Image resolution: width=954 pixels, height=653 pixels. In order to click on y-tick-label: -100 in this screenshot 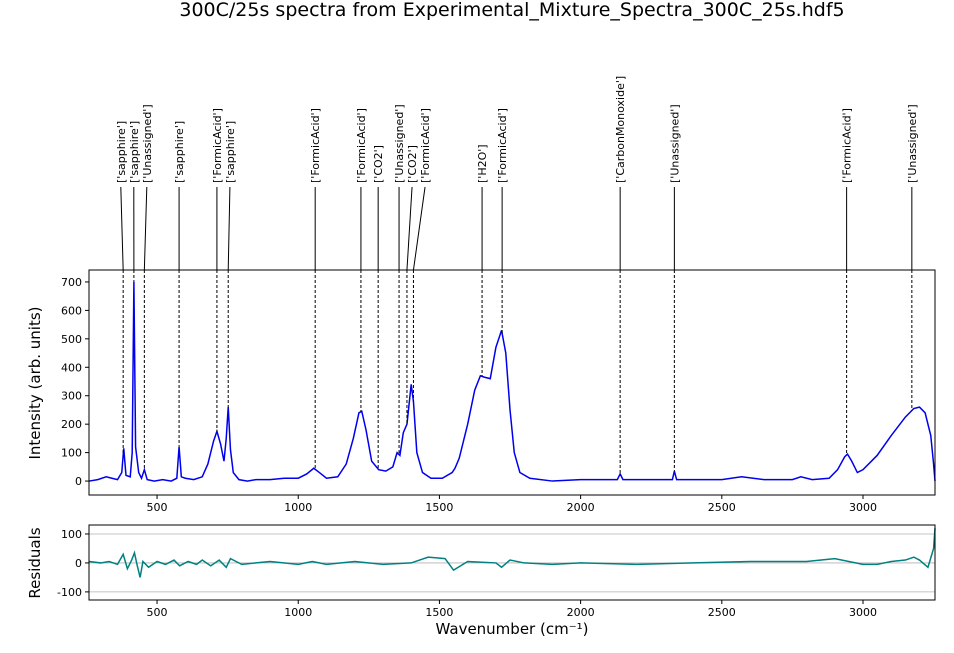, I will do `click(69, 592)`.